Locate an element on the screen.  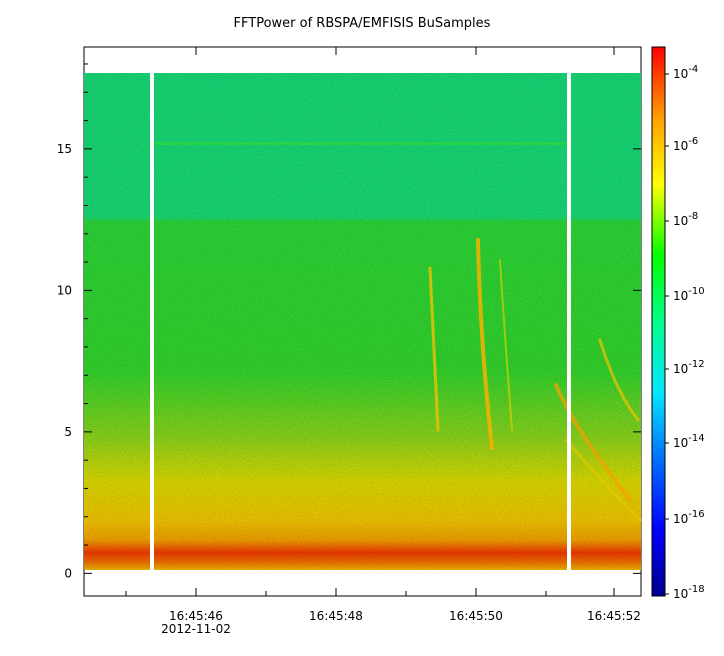
colorbar-tick-label: 10⁻⁴ is located at coordinates (685, 72).